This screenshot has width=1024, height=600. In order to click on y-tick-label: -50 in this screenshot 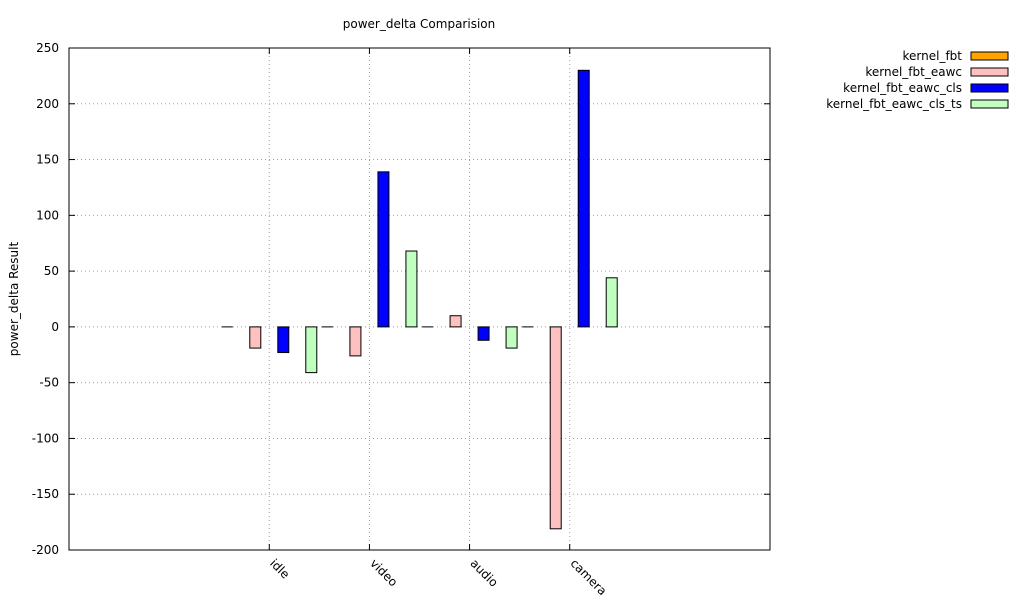, I will do `click(49, 383)`.